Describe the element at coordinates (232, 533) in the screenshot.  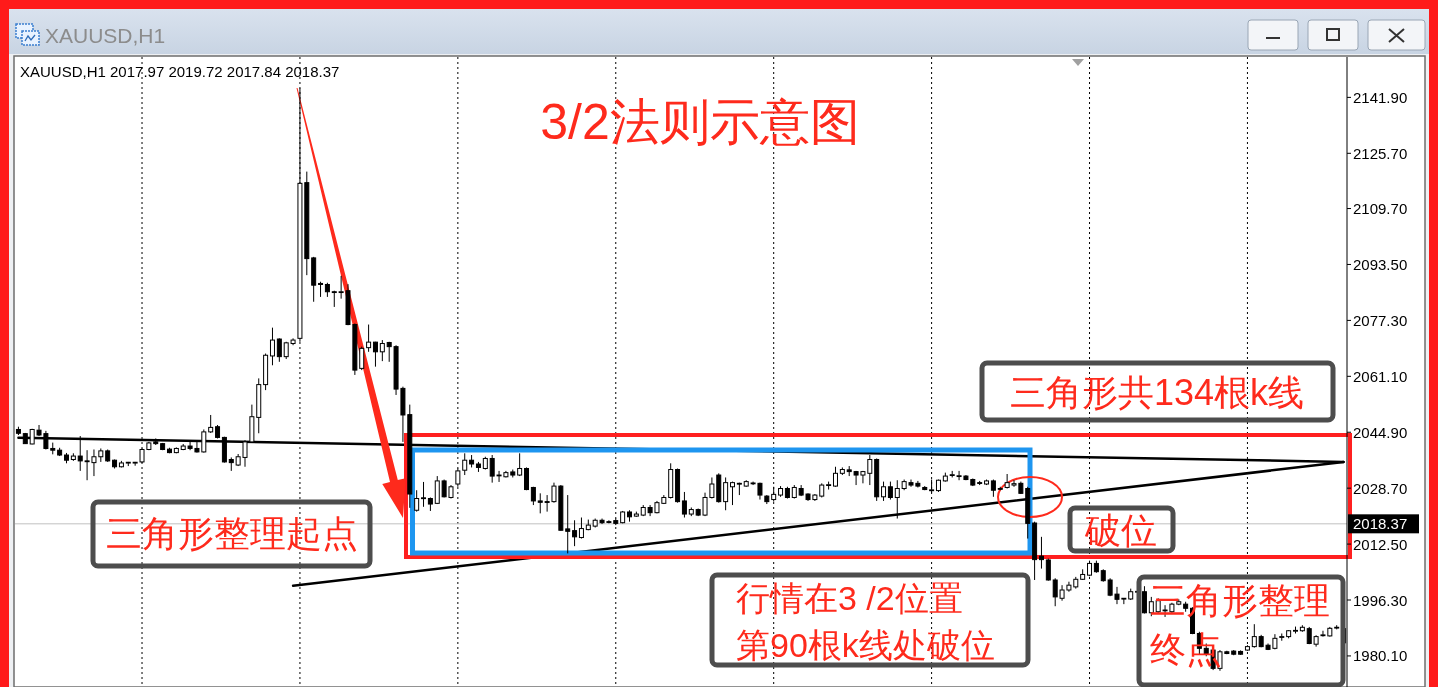
I see `annotation: 三角形整理起点` at that location.